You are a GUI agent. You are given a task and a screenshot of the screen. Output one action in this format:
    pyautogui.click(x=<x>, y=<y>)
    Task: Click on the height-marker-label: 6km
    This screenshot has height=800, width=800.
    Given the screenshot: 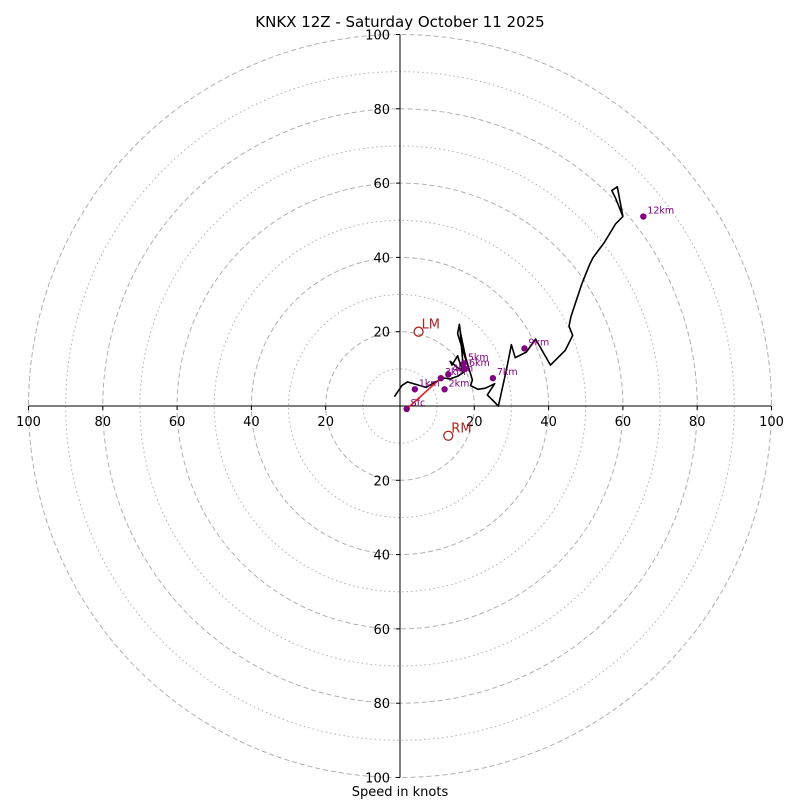 What is the action you would take?
    pyautogui.click(x=479, y=363)
    